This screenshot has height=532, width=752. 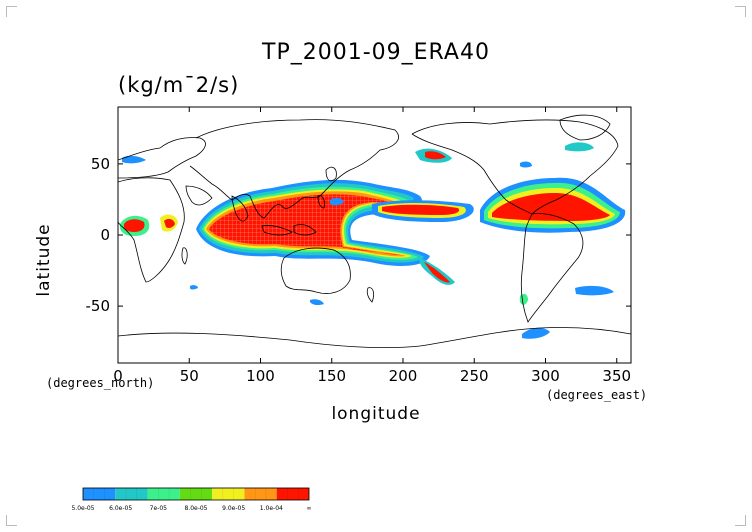 I want to click on x-tick-label: 150, so click(x=331, y=376).